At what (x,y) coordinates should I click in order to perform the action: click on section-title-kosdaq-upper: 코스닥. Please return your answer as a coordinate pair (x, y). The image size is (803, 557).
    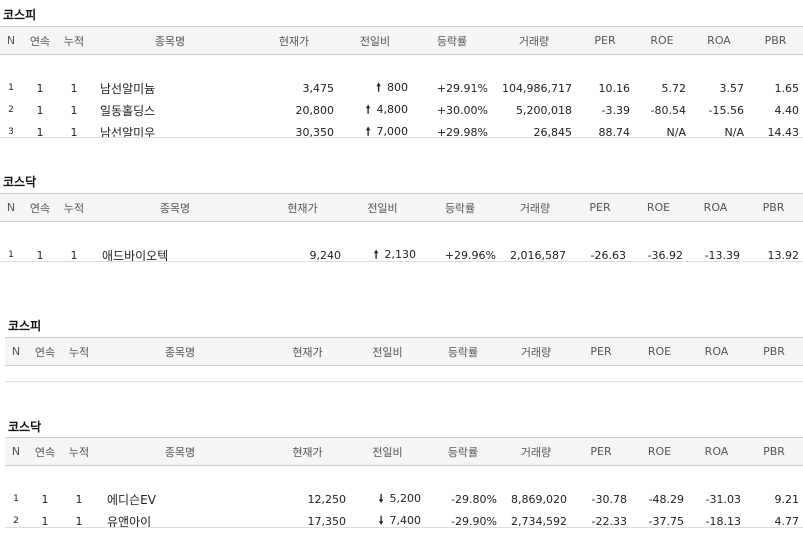
    Looking at the image, I should click on (20, 182).